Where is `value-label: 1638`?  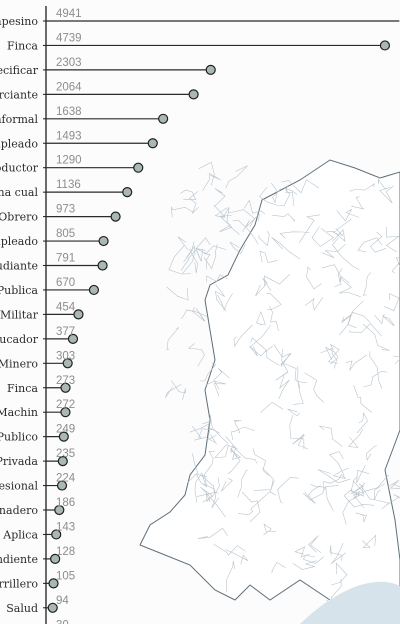 value-label: 1638 is located at coordinates (69, 112).